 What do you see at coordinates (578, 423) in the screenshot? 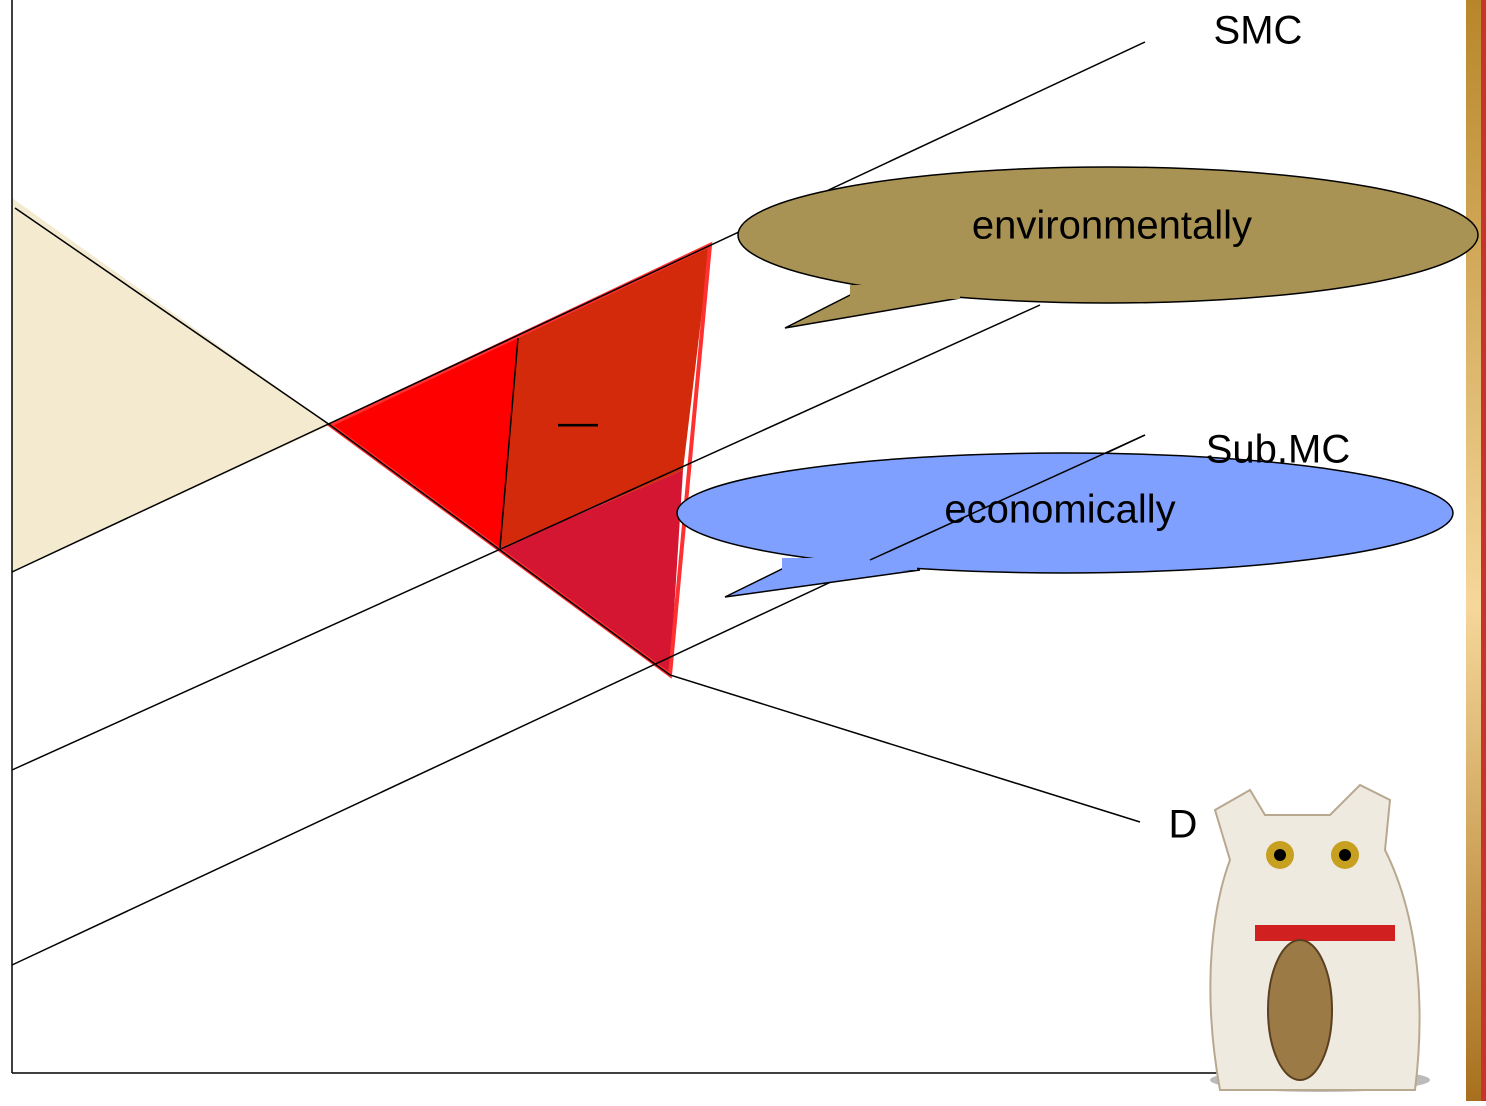
I see `area-sign: —` at bounding box center [578, 423].